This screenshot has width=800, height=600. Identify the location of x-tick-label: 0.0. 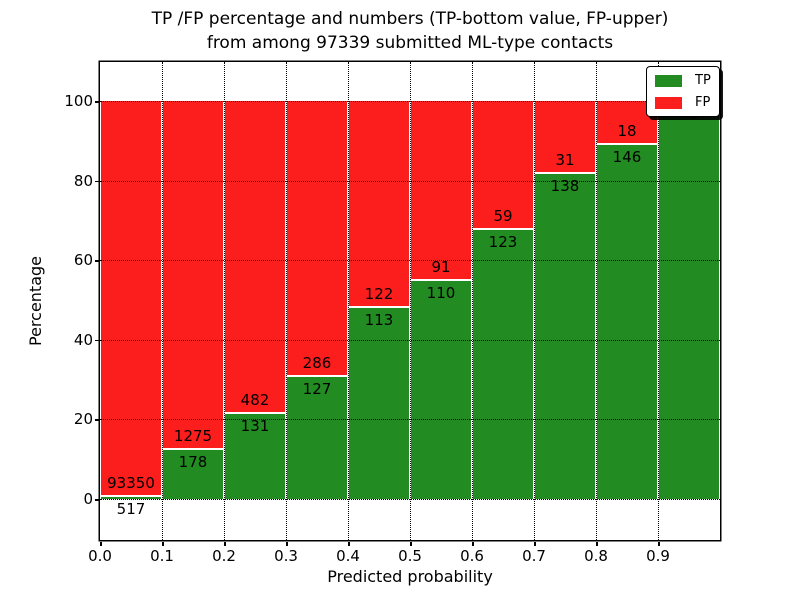
(100, 556).